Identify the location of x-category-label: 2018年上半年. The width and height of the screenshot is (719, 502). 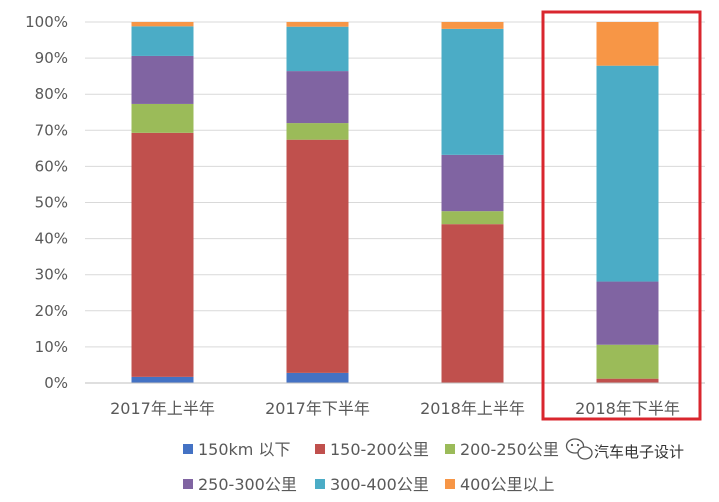
(472, 408).